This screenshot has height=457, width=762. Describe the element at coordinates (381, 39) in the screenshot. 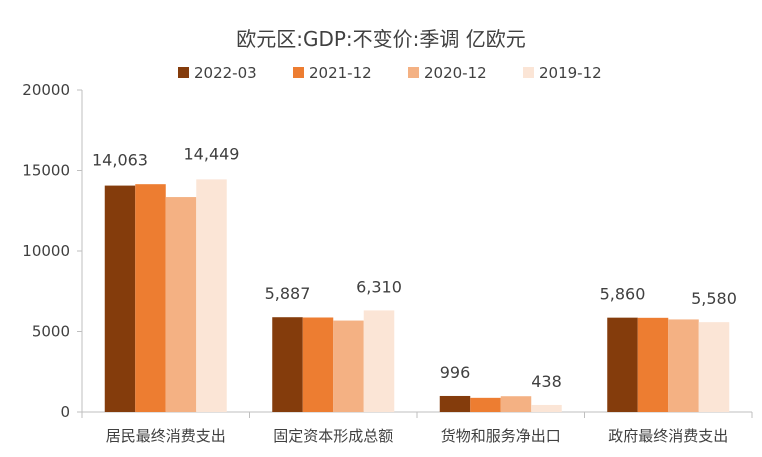

I see `chart-title: 欧元区:GDP:不变价:季调 亿欧元` at that location.